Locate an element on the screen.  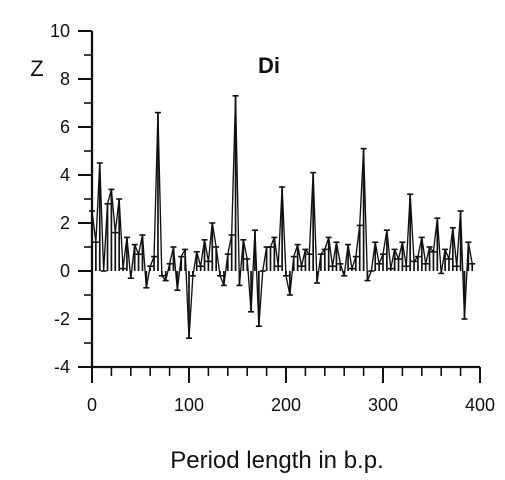
y-tick-label: -2 is located at coordinates (62, 319).